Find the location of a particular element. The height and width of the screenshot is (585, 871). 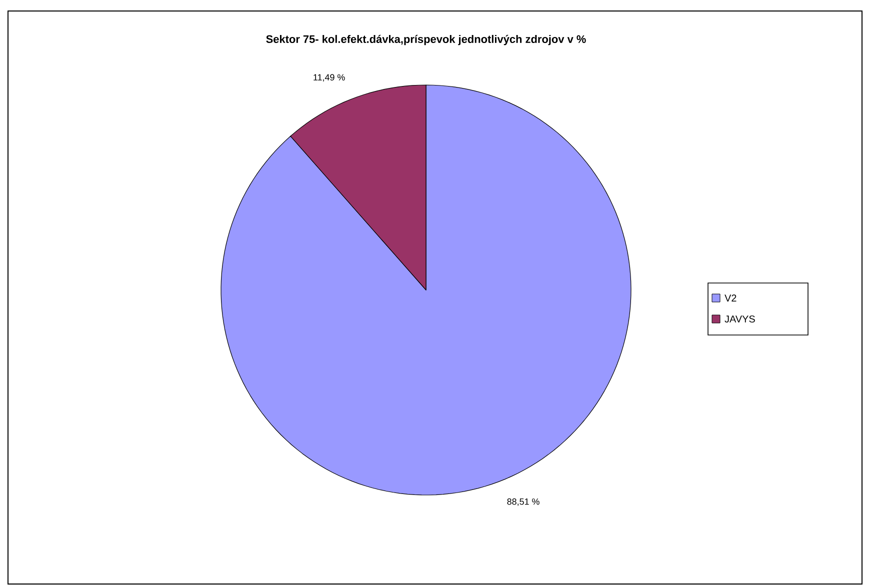

chart-title: Sektor 75- kol.efekt.dávka,príspevok jednotlivých zdrojov v % is located at coordinates (426, 40).